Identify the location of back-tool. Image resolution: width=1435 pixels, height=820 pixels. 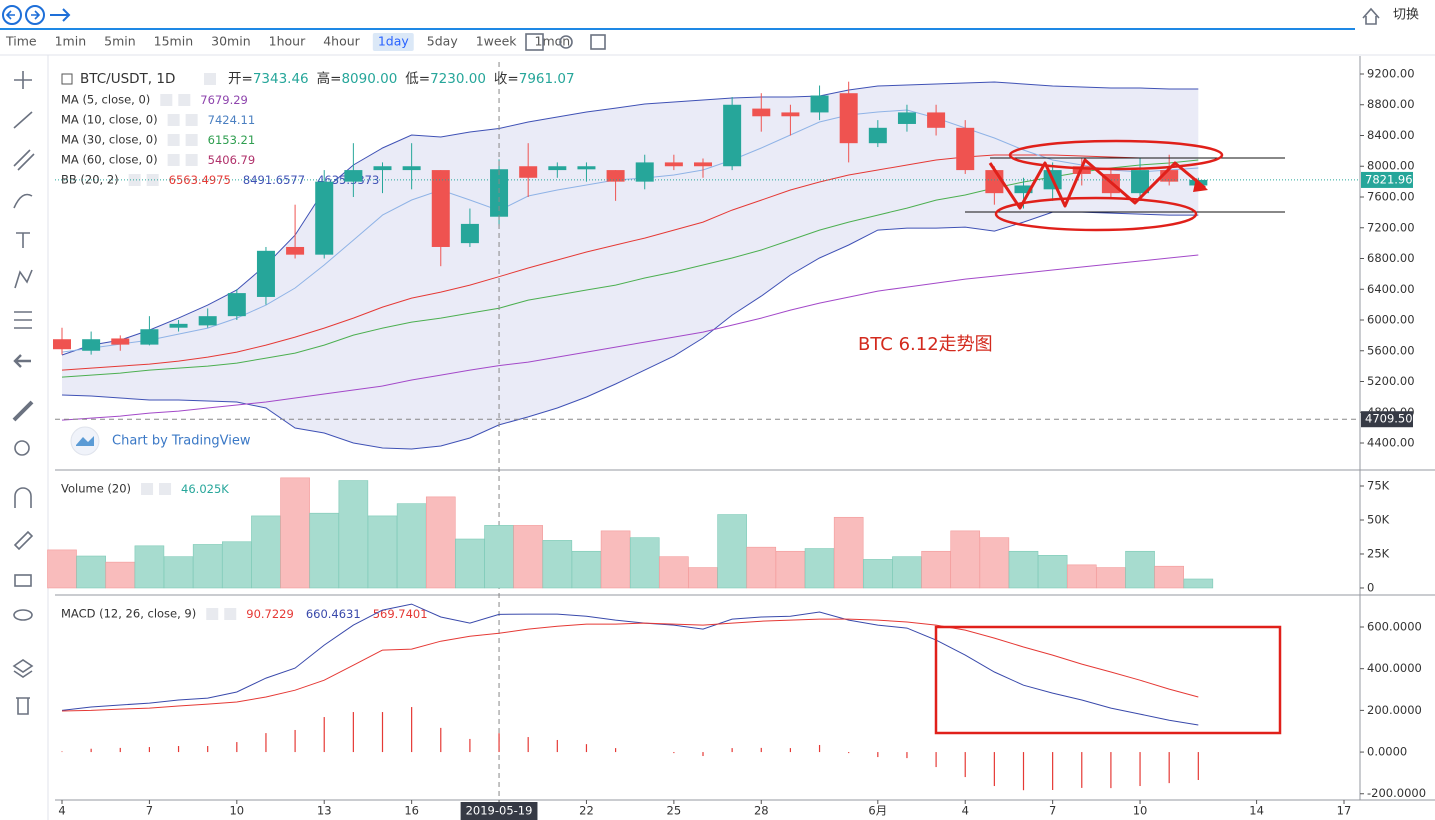
(22, 361).